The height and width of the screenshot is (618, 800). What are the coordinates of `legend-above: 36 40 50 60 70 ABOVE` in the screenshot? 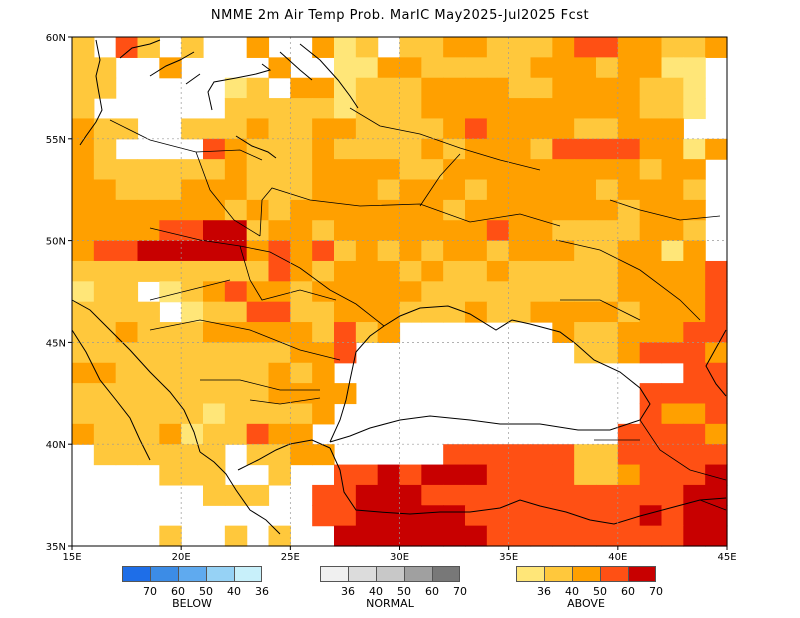 It's located at (589, 588).